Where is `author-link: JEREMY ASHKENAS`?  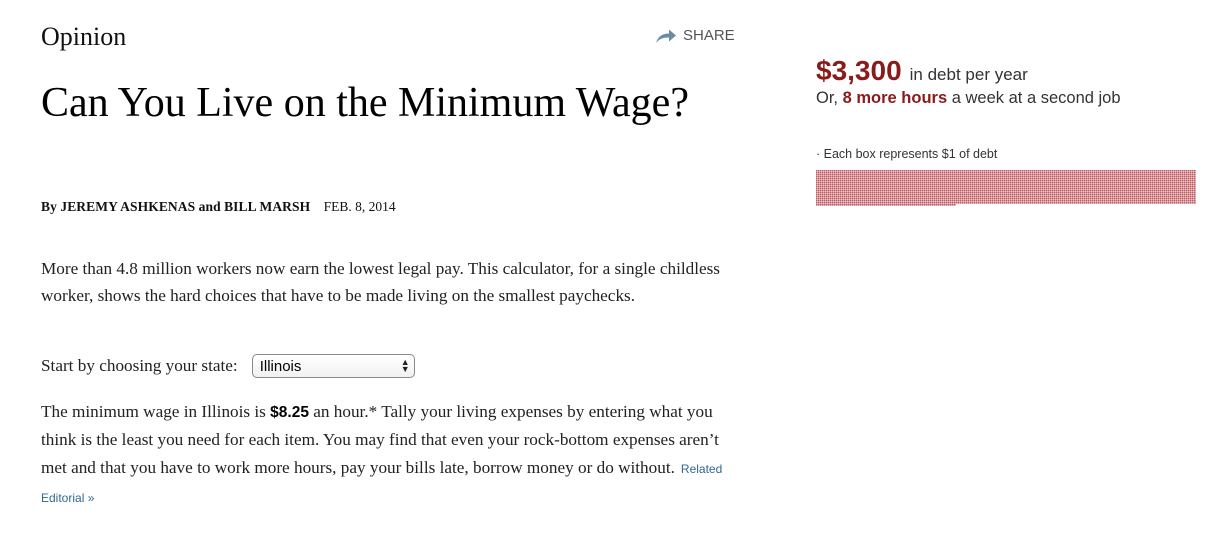
author-link: JEREMY ASHKENAS is located at coordinates (128, 206).